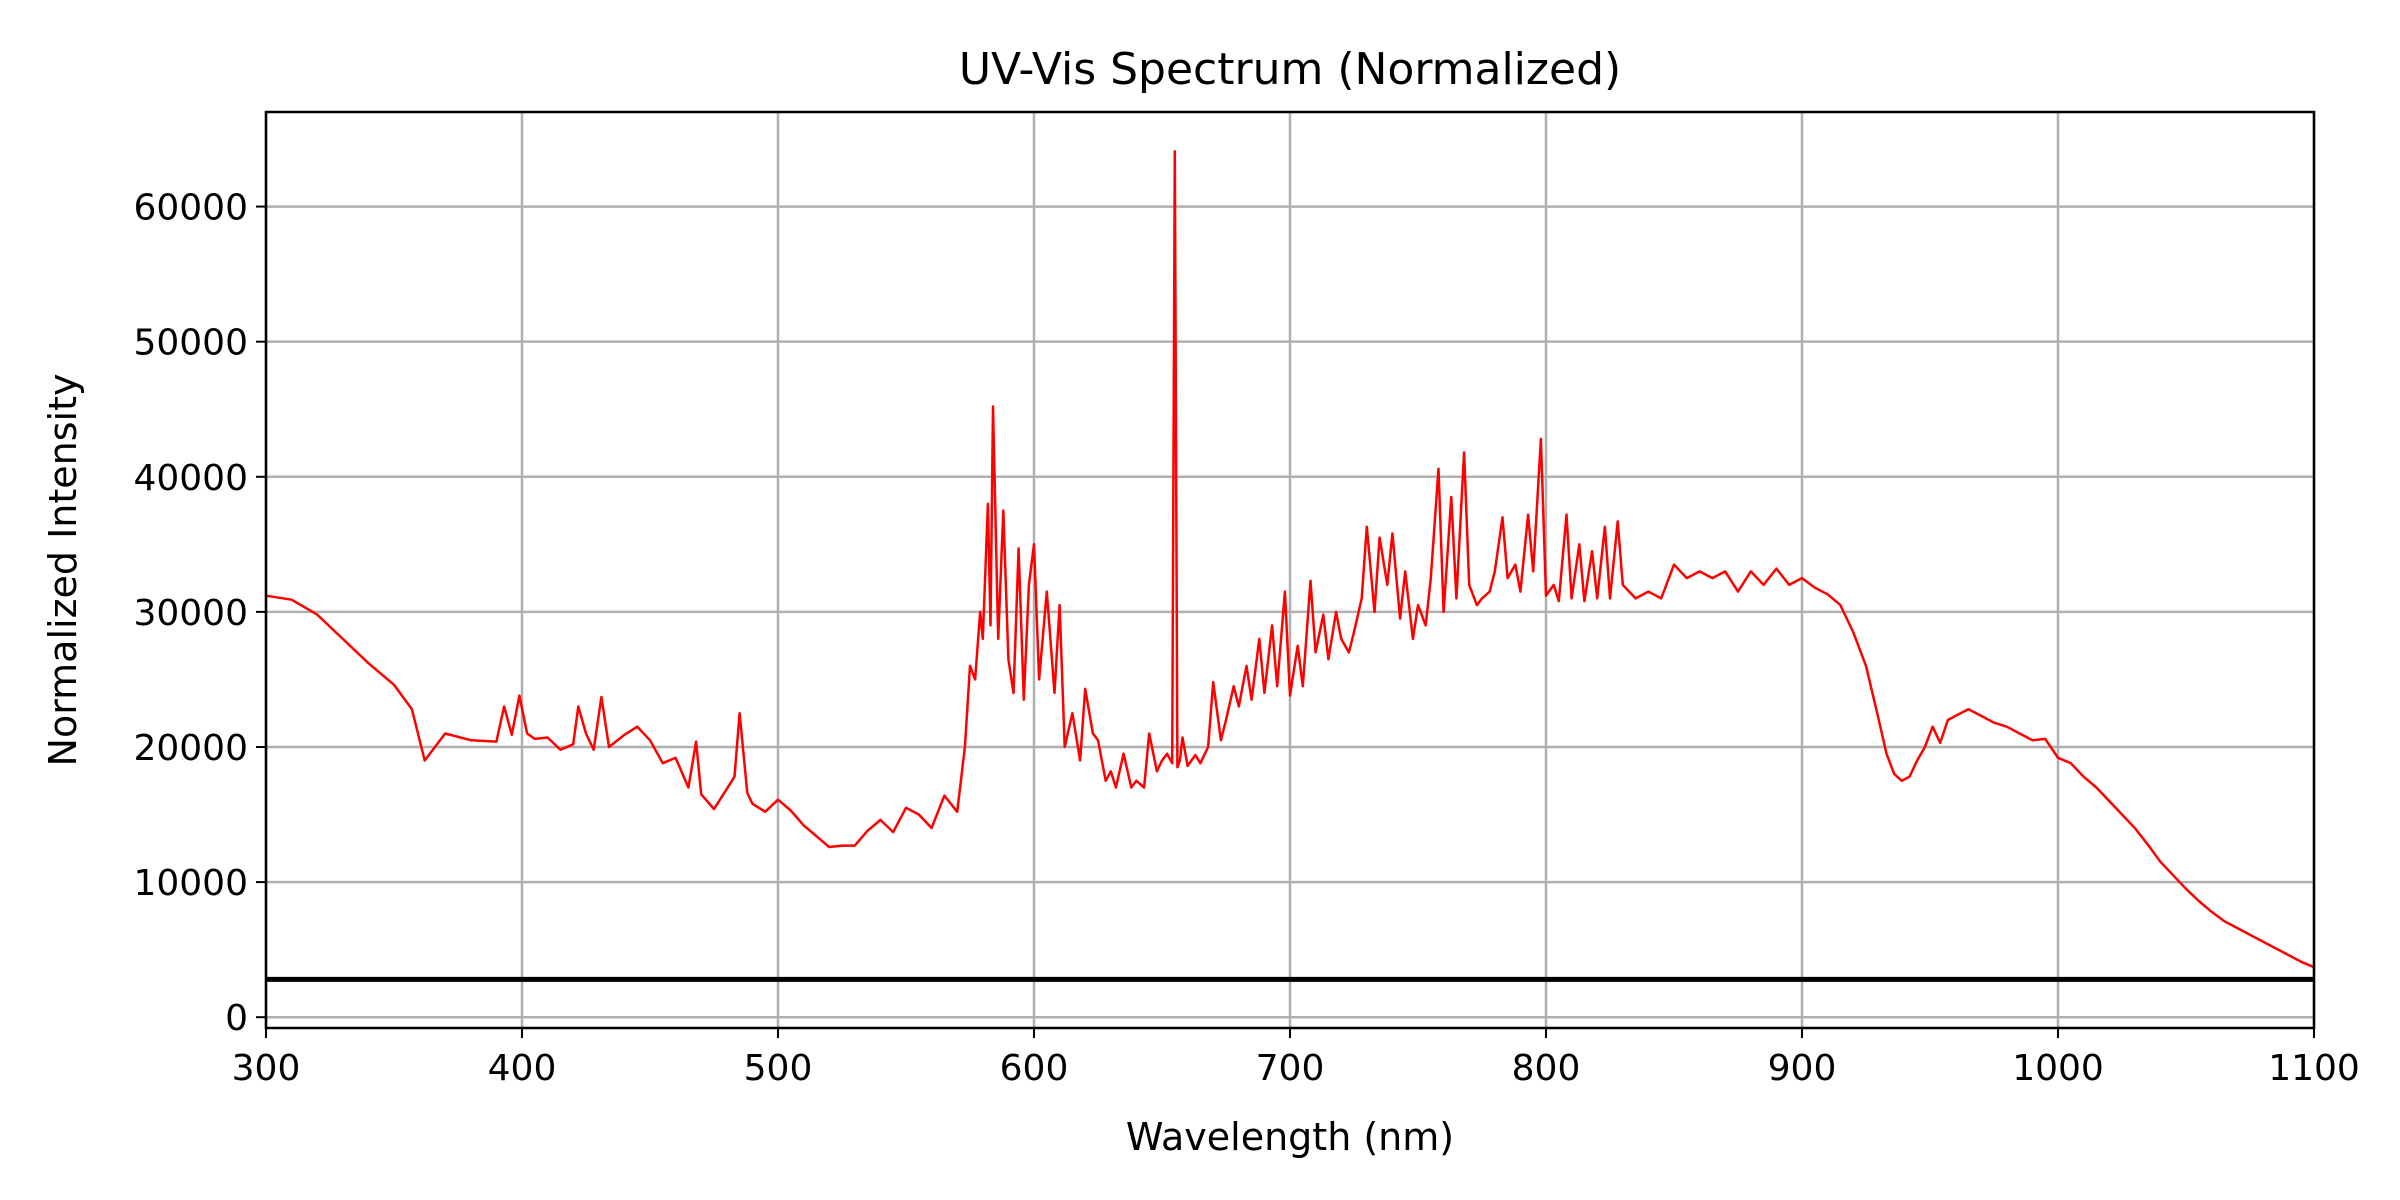 Image resolution: width=2400 pixels, height=1200 pixels. I want to click on x-tick-label: 1100, so click(2314, 1068).